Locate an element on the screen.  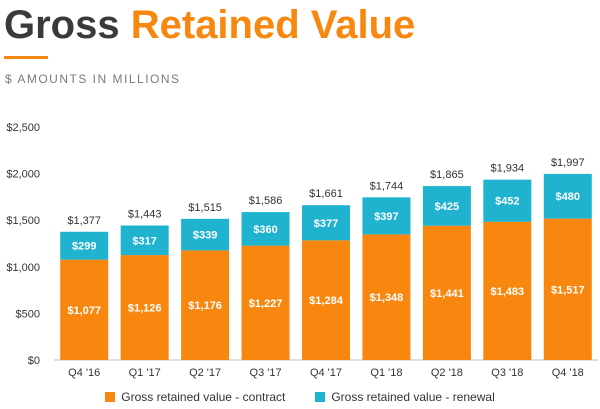
data-label-renewal: $397 is located at coordinates (386, 217).